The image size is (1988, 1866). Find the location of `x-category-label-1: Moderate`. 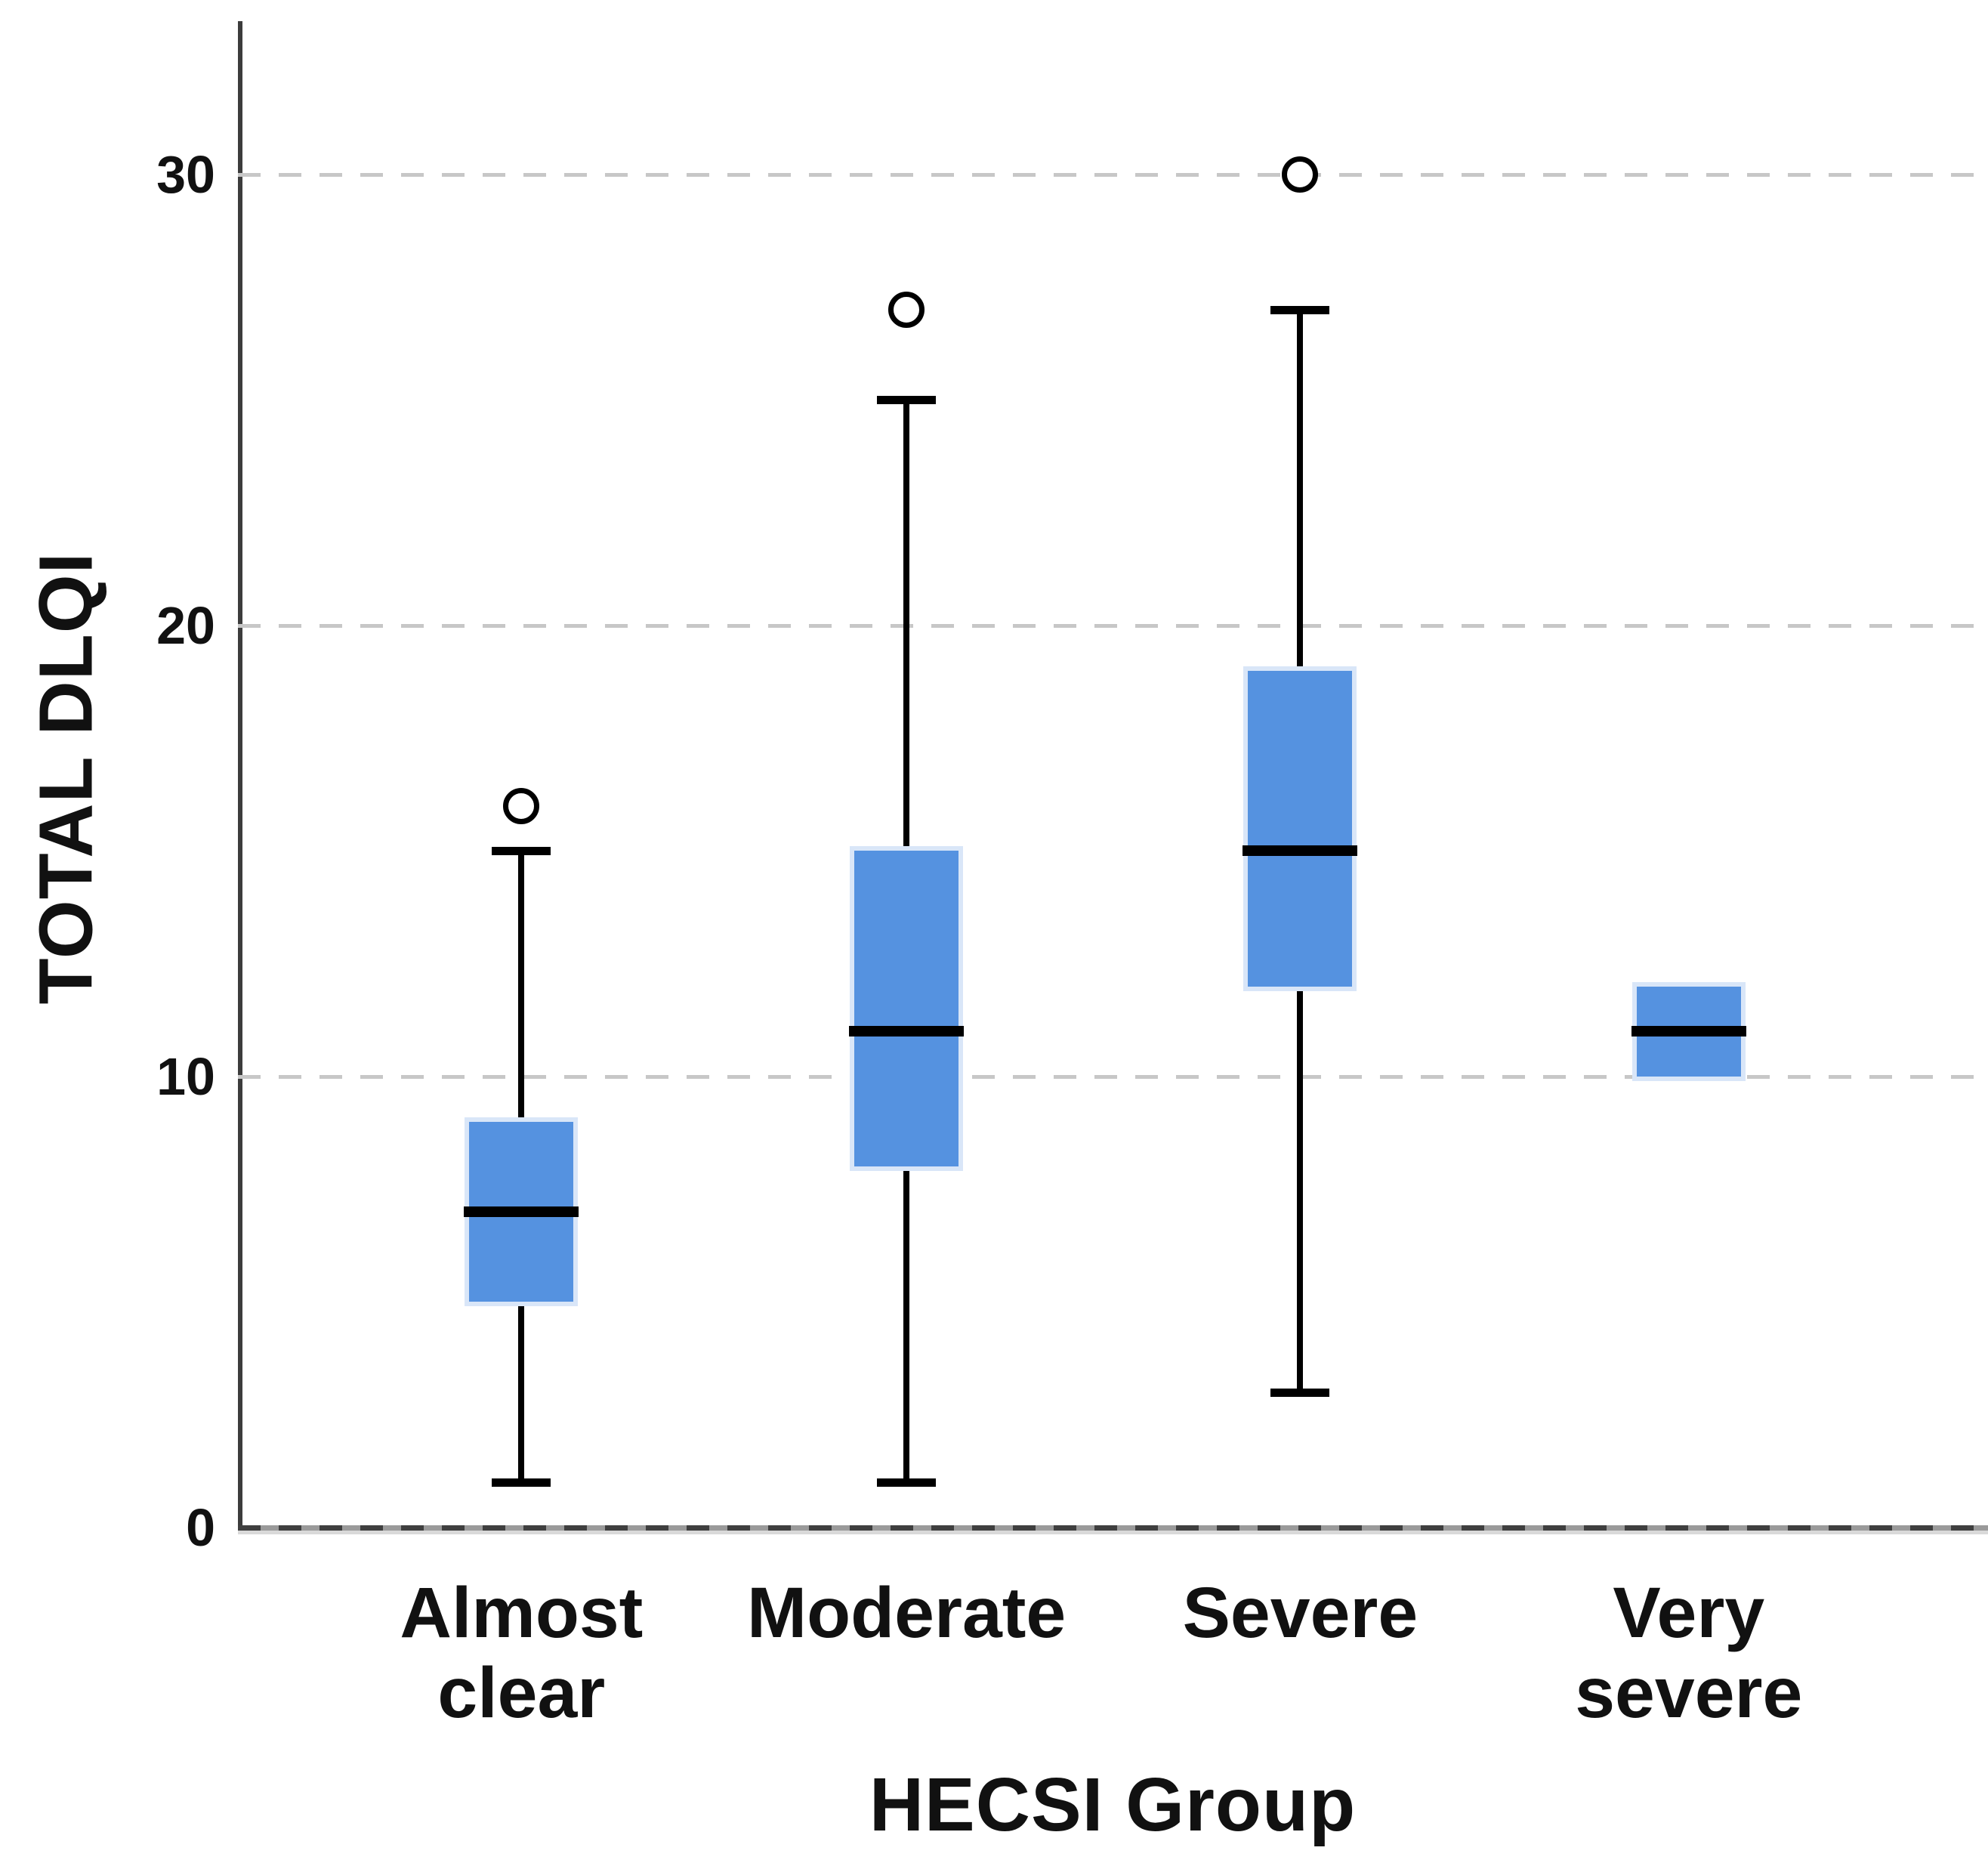

x-category-label-1: Moderate is located at coordinates (907, 1613).